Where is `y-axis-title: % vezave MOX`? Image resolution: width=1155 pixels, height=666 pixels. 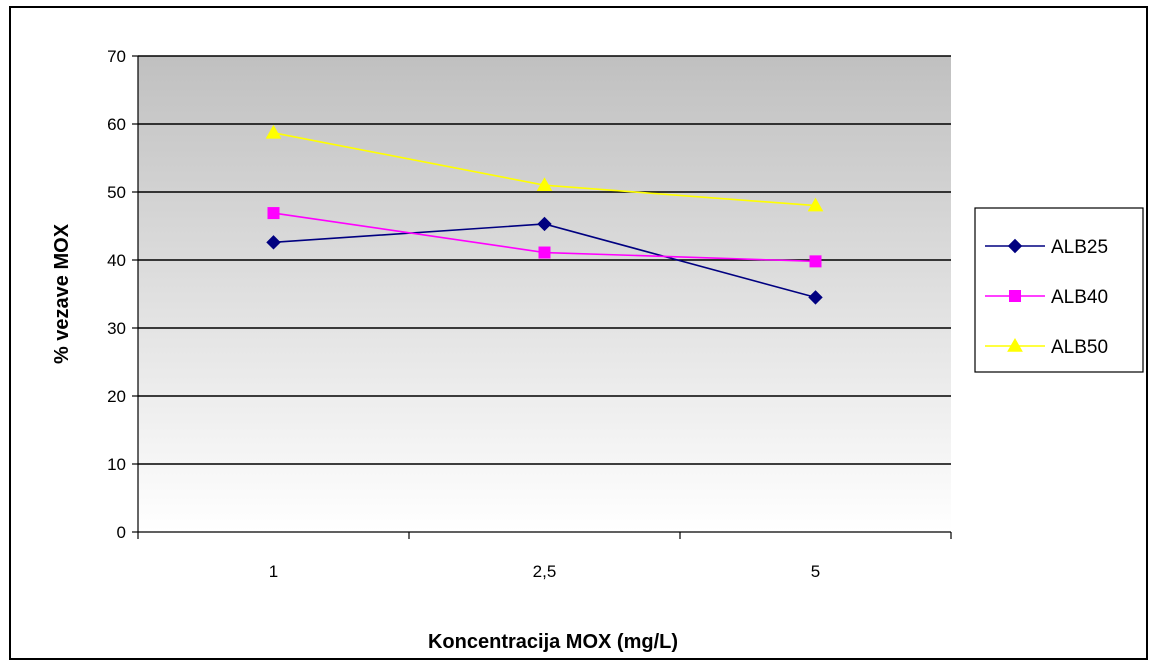 y-axis-title: % vezave MOX is located at coordinates (62, 293).